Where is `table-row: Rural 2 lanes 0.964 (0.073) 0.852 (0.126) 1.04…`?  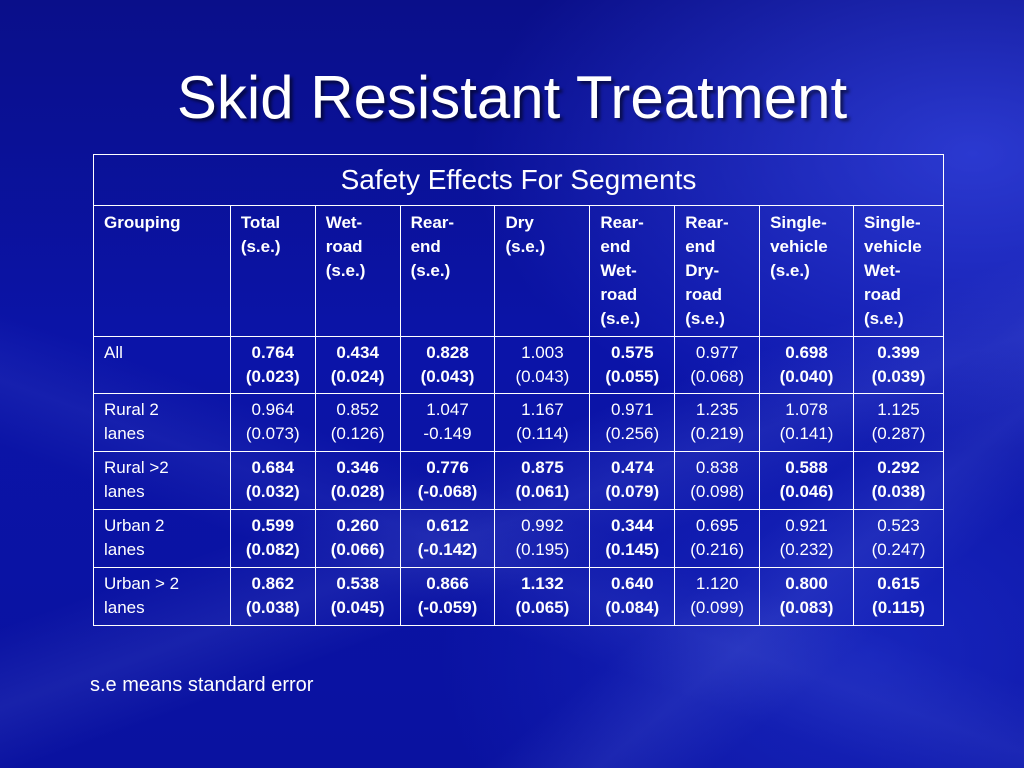 table-row: Rural 2 lanes 0.964 (0.073) 0.852 (0.126) 1.04… is located at coordinates (518, 422).